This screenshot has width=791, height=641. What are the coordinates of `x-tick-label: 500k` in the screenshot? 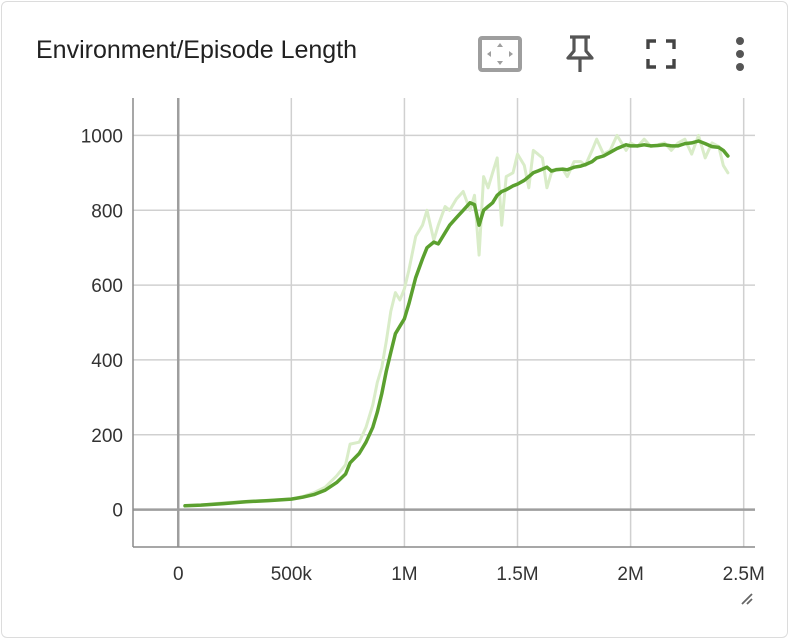 It's located at (292, 574).